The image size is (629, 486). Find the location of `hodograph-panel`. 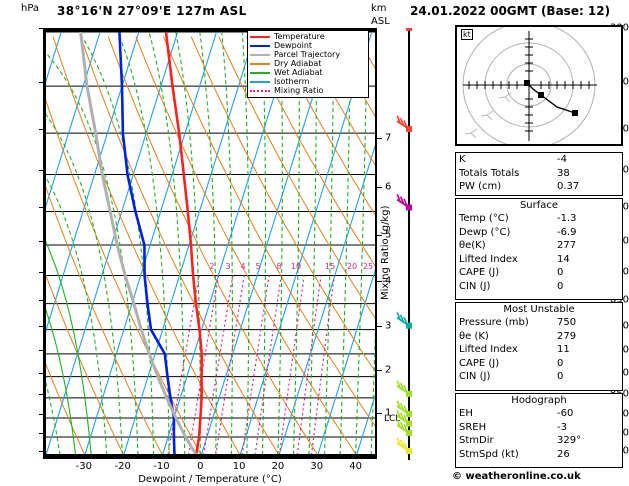

hodograph-panel is located at coordinates (539, 85).